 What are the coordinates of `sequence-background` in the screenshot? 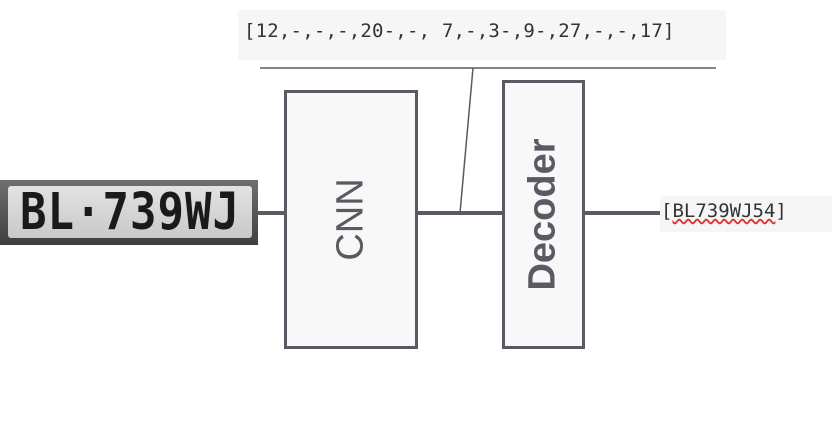 It's located at (482, 35).